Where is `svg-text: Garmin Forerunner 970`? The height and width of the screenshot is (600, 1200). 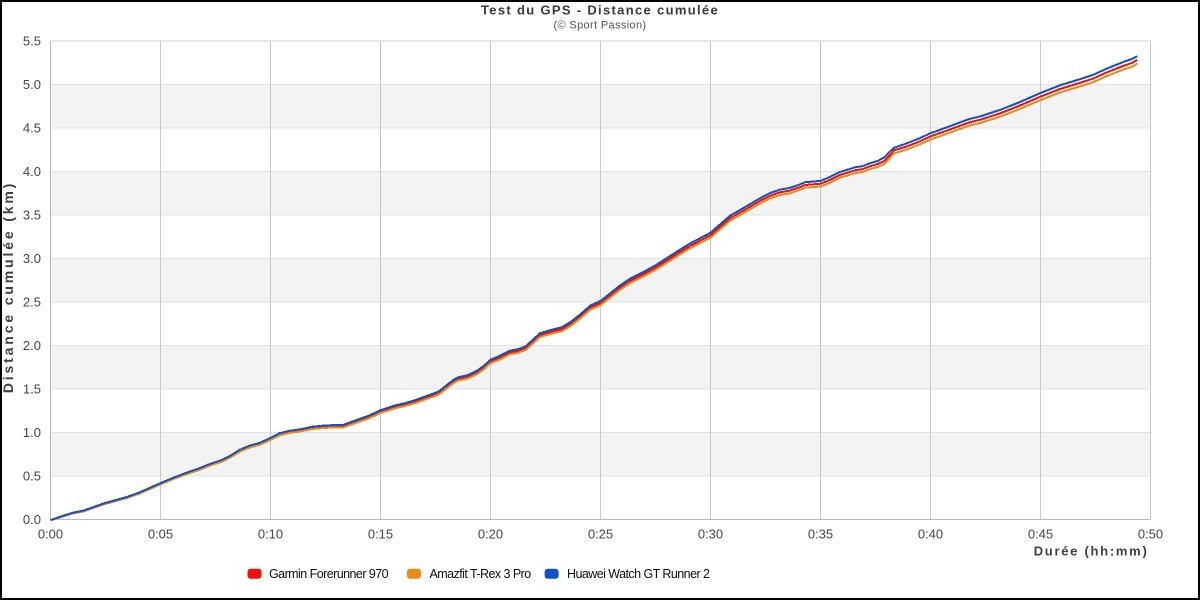 svg-text: Garmin Forerunner 970 is located at coordinates (329, 574).